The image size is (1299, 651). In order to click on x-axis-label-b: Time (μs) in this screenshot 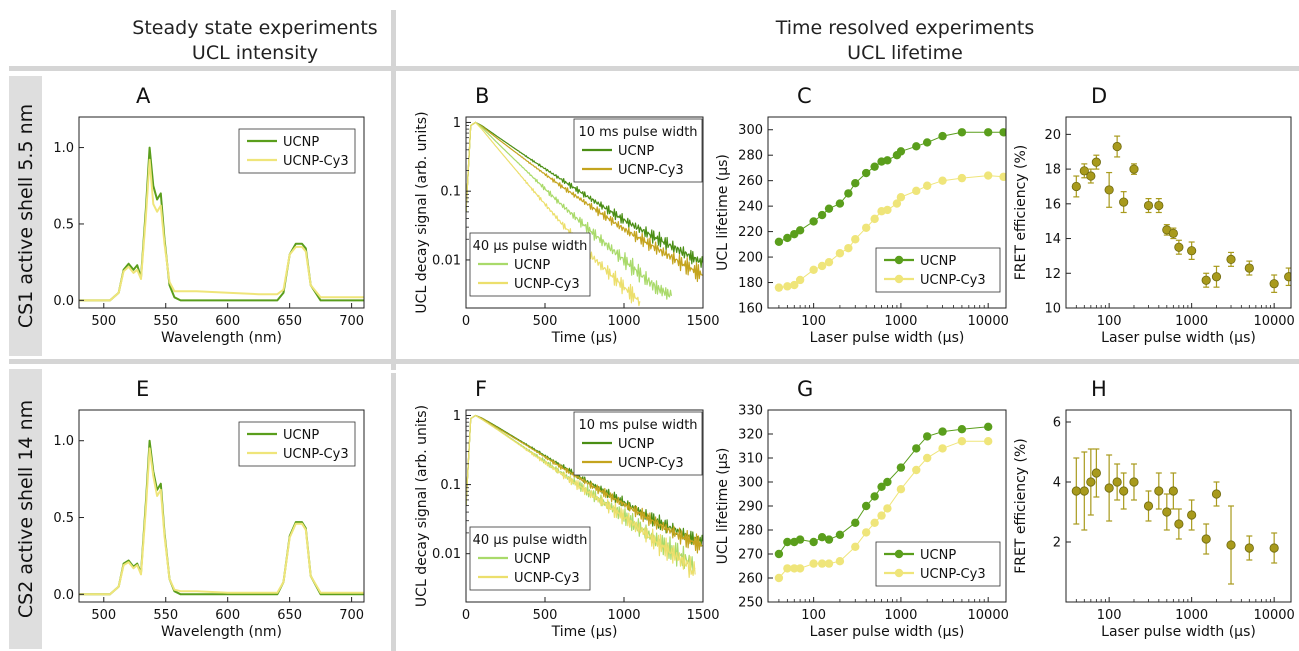, I will do `click(584, 338)`.